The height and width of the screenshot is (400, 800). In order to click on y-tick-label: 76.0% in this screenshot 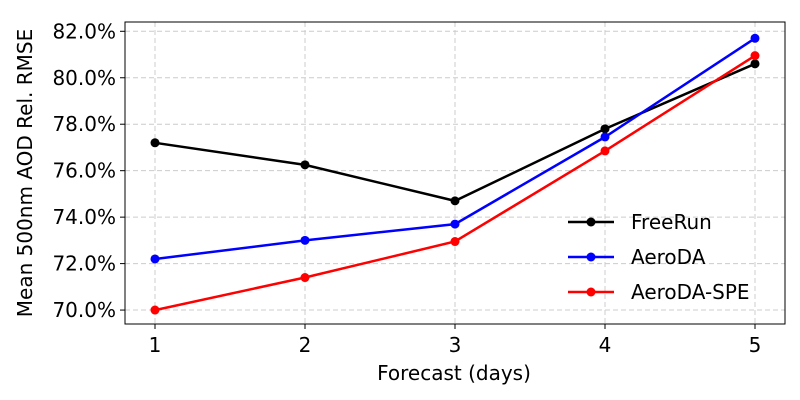, I will do `click(84, 171)`.